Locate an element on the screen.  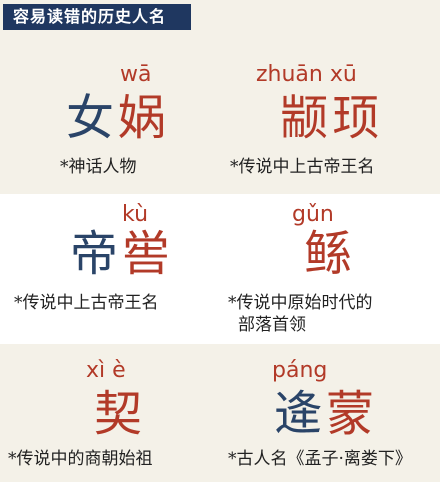
header: 容易读错的历史人名 is located at coordinates (220, 17).